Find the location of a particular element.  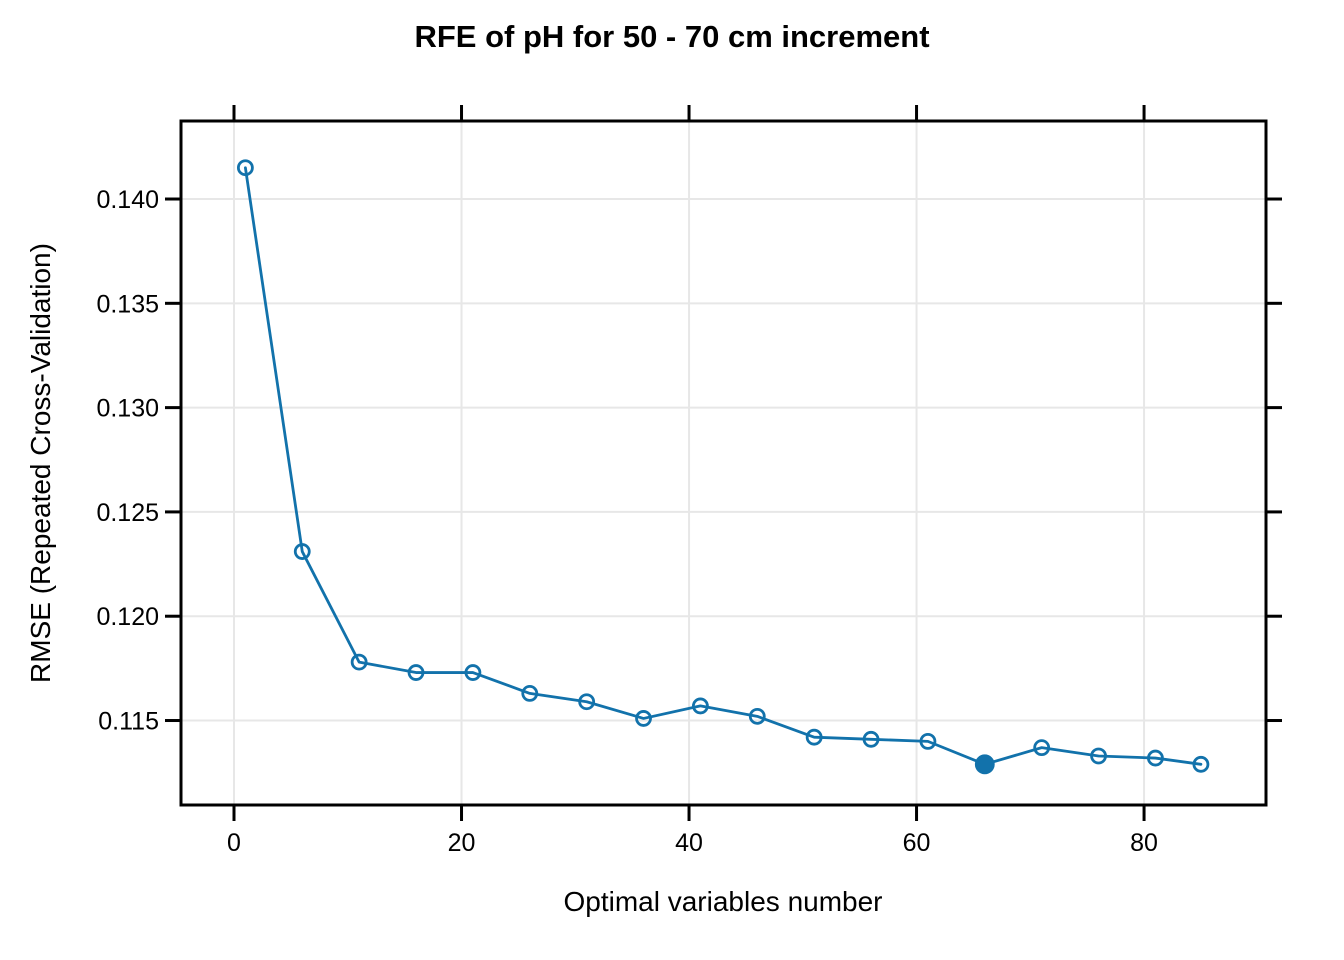

y-tick-label: 0.135 is located at coordinates (127, 304).